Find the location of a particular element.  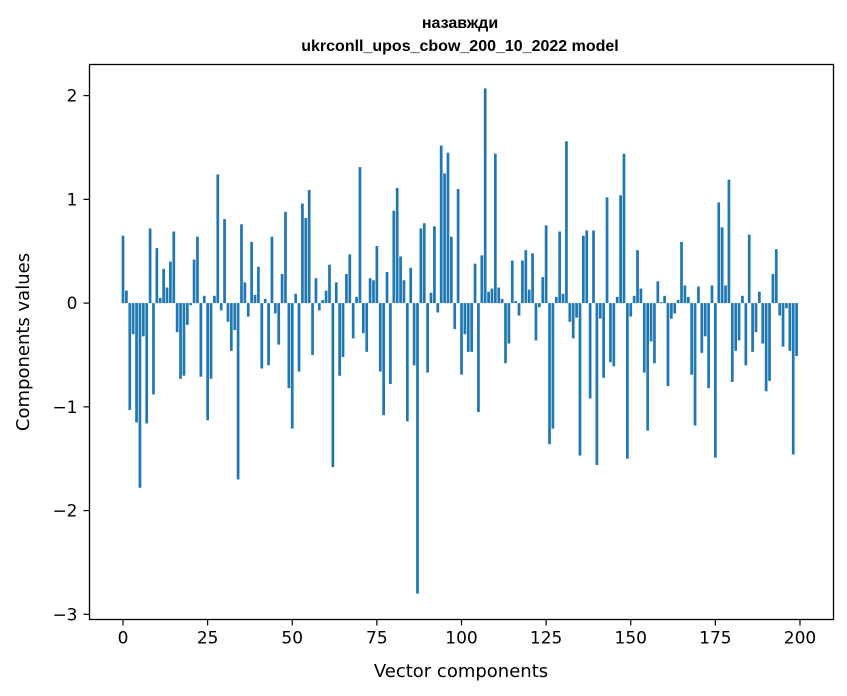

x-tick-label: 200 is located at coordinates (800, 639).